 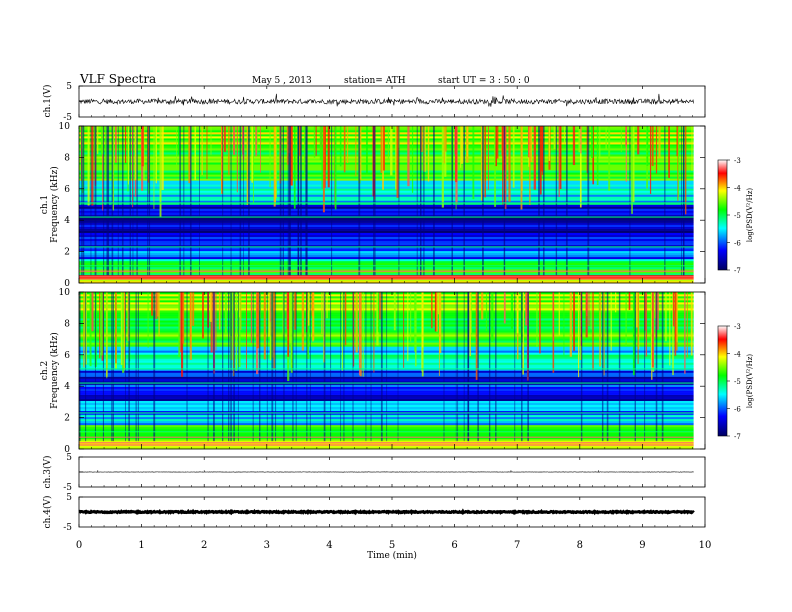 I want to click on y-tick-label: 6, so click(x=67, y=190).